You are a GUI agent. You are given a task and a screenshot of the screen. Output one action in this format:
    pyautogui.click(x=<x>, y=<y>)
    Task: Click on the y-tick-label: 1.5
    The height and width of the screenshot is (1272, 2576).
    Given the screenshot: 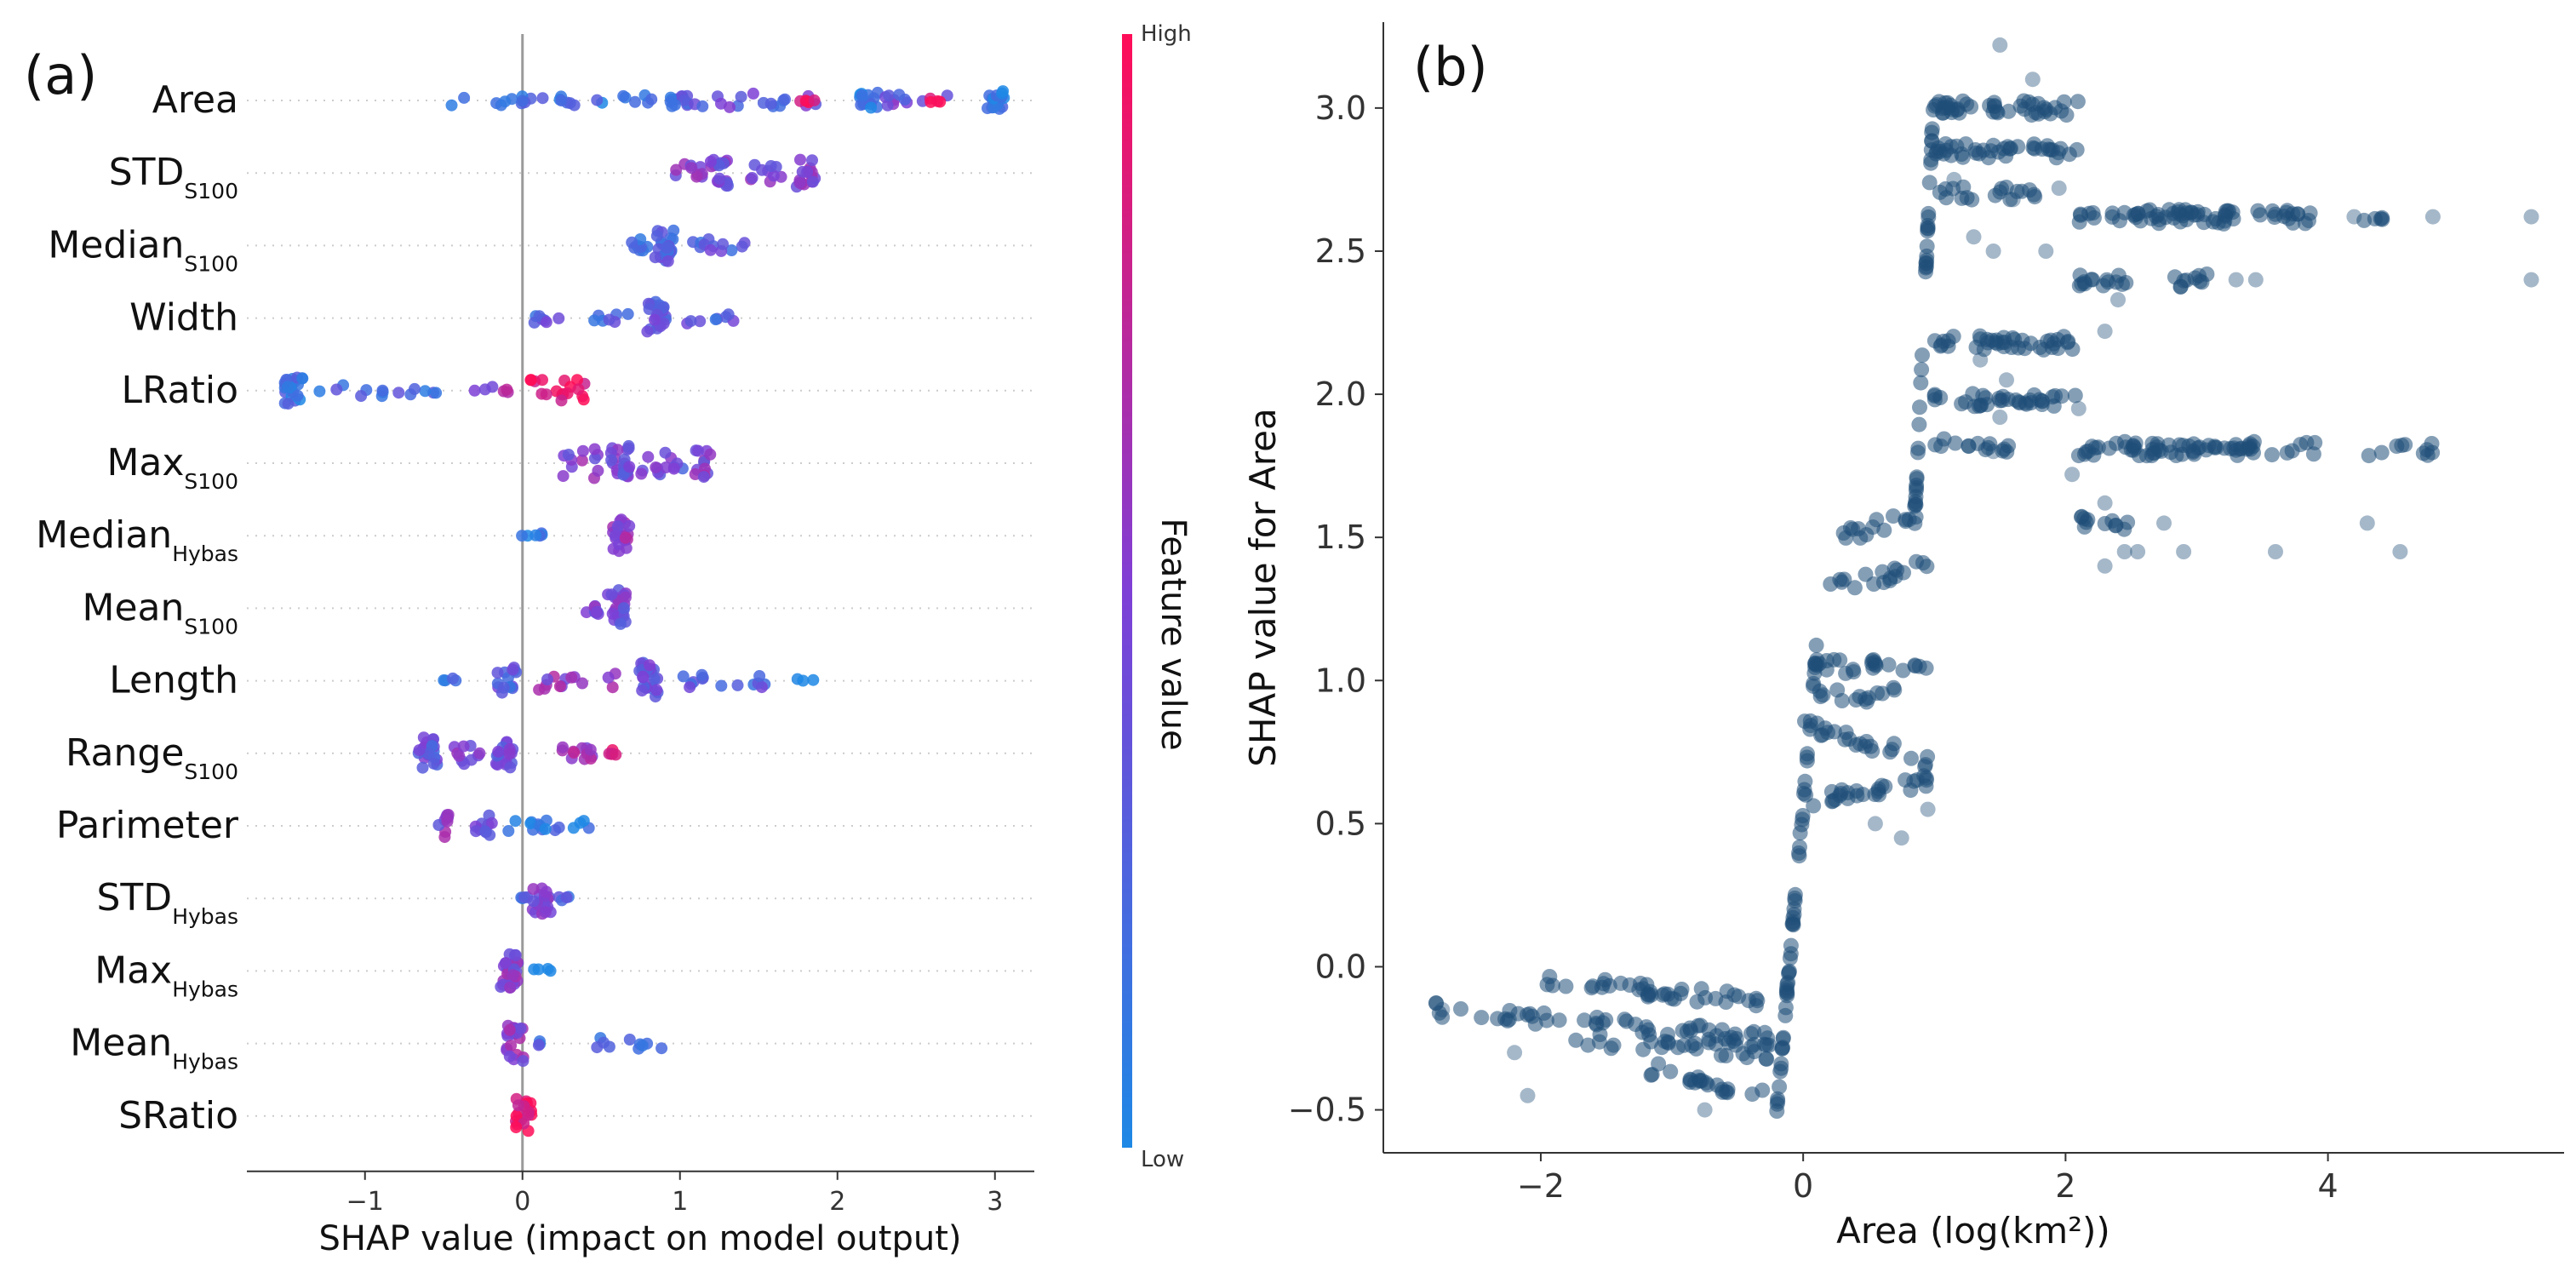 What is the action you would take?
    pyautogui.click(x=1340, y=537)
    